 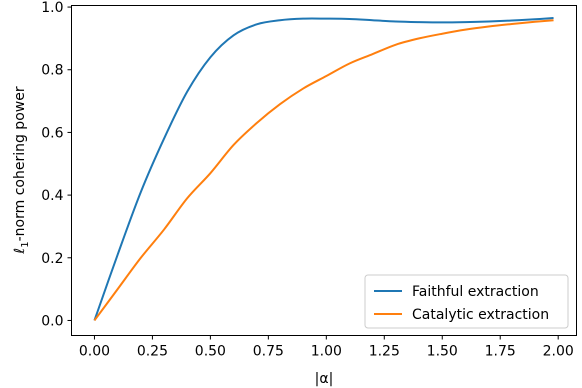 What do you see at coordinates (56, 164) in the screenshot?
I see `y-axis-ticks: 0.0 0.2 0.4 0.6 0.8 1.0` at bounding box center [56, 164].